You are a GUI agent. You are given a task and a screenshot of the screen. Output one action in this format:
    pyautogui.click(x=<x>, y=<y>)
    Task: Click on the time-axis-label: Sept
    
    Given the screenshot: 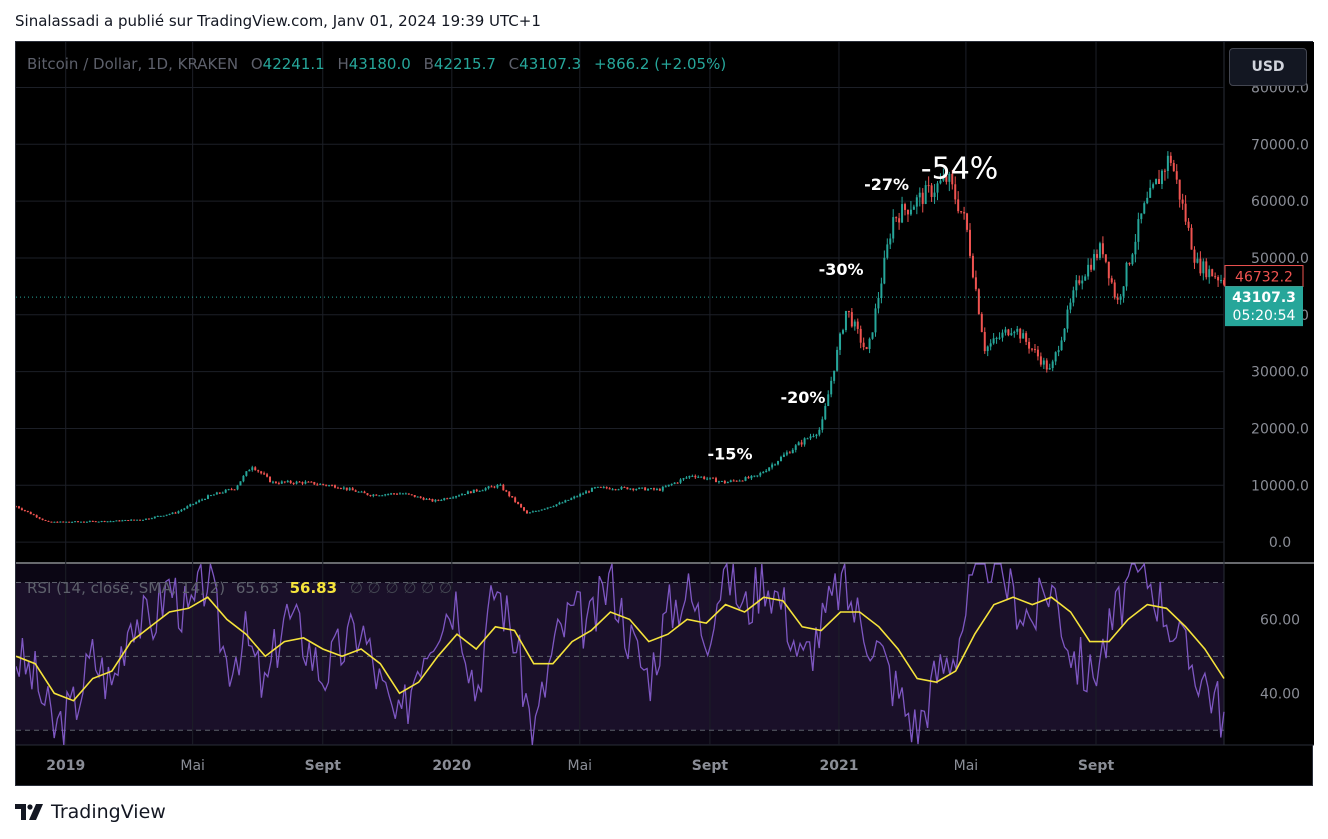 What is the action you would take?
    pyautogui.click(x=710, y=766)
    